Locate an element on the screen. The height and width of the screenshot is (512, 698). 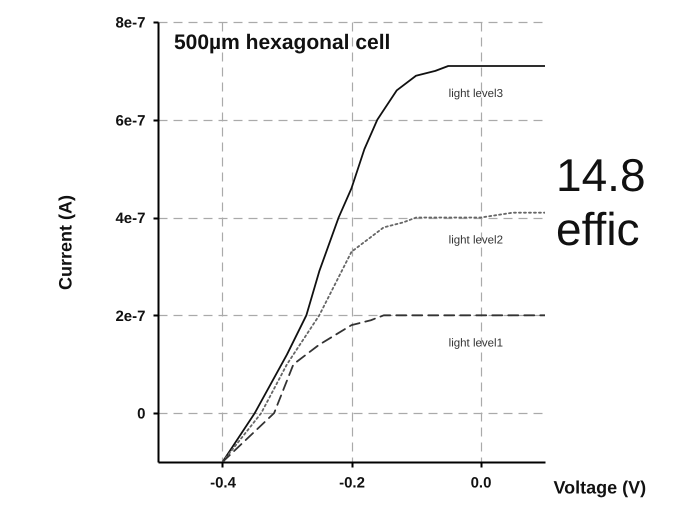
x-axis-title: Voltage (V) is located at coordinates (600, 488).